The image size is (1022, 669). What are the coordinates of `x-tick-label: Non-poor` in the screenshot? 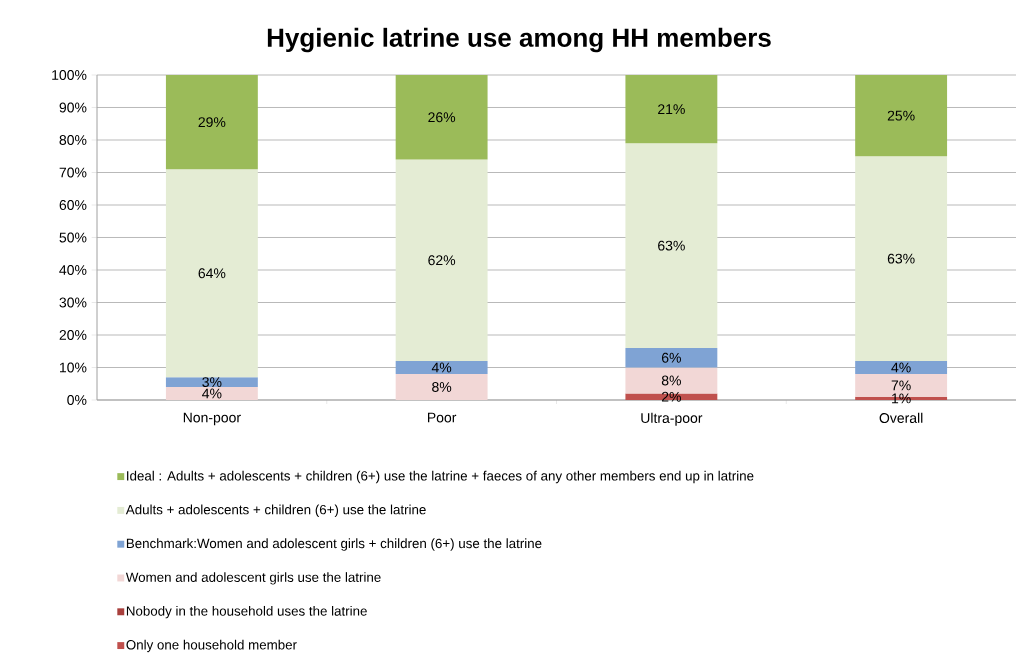 It's located at (212, 419).